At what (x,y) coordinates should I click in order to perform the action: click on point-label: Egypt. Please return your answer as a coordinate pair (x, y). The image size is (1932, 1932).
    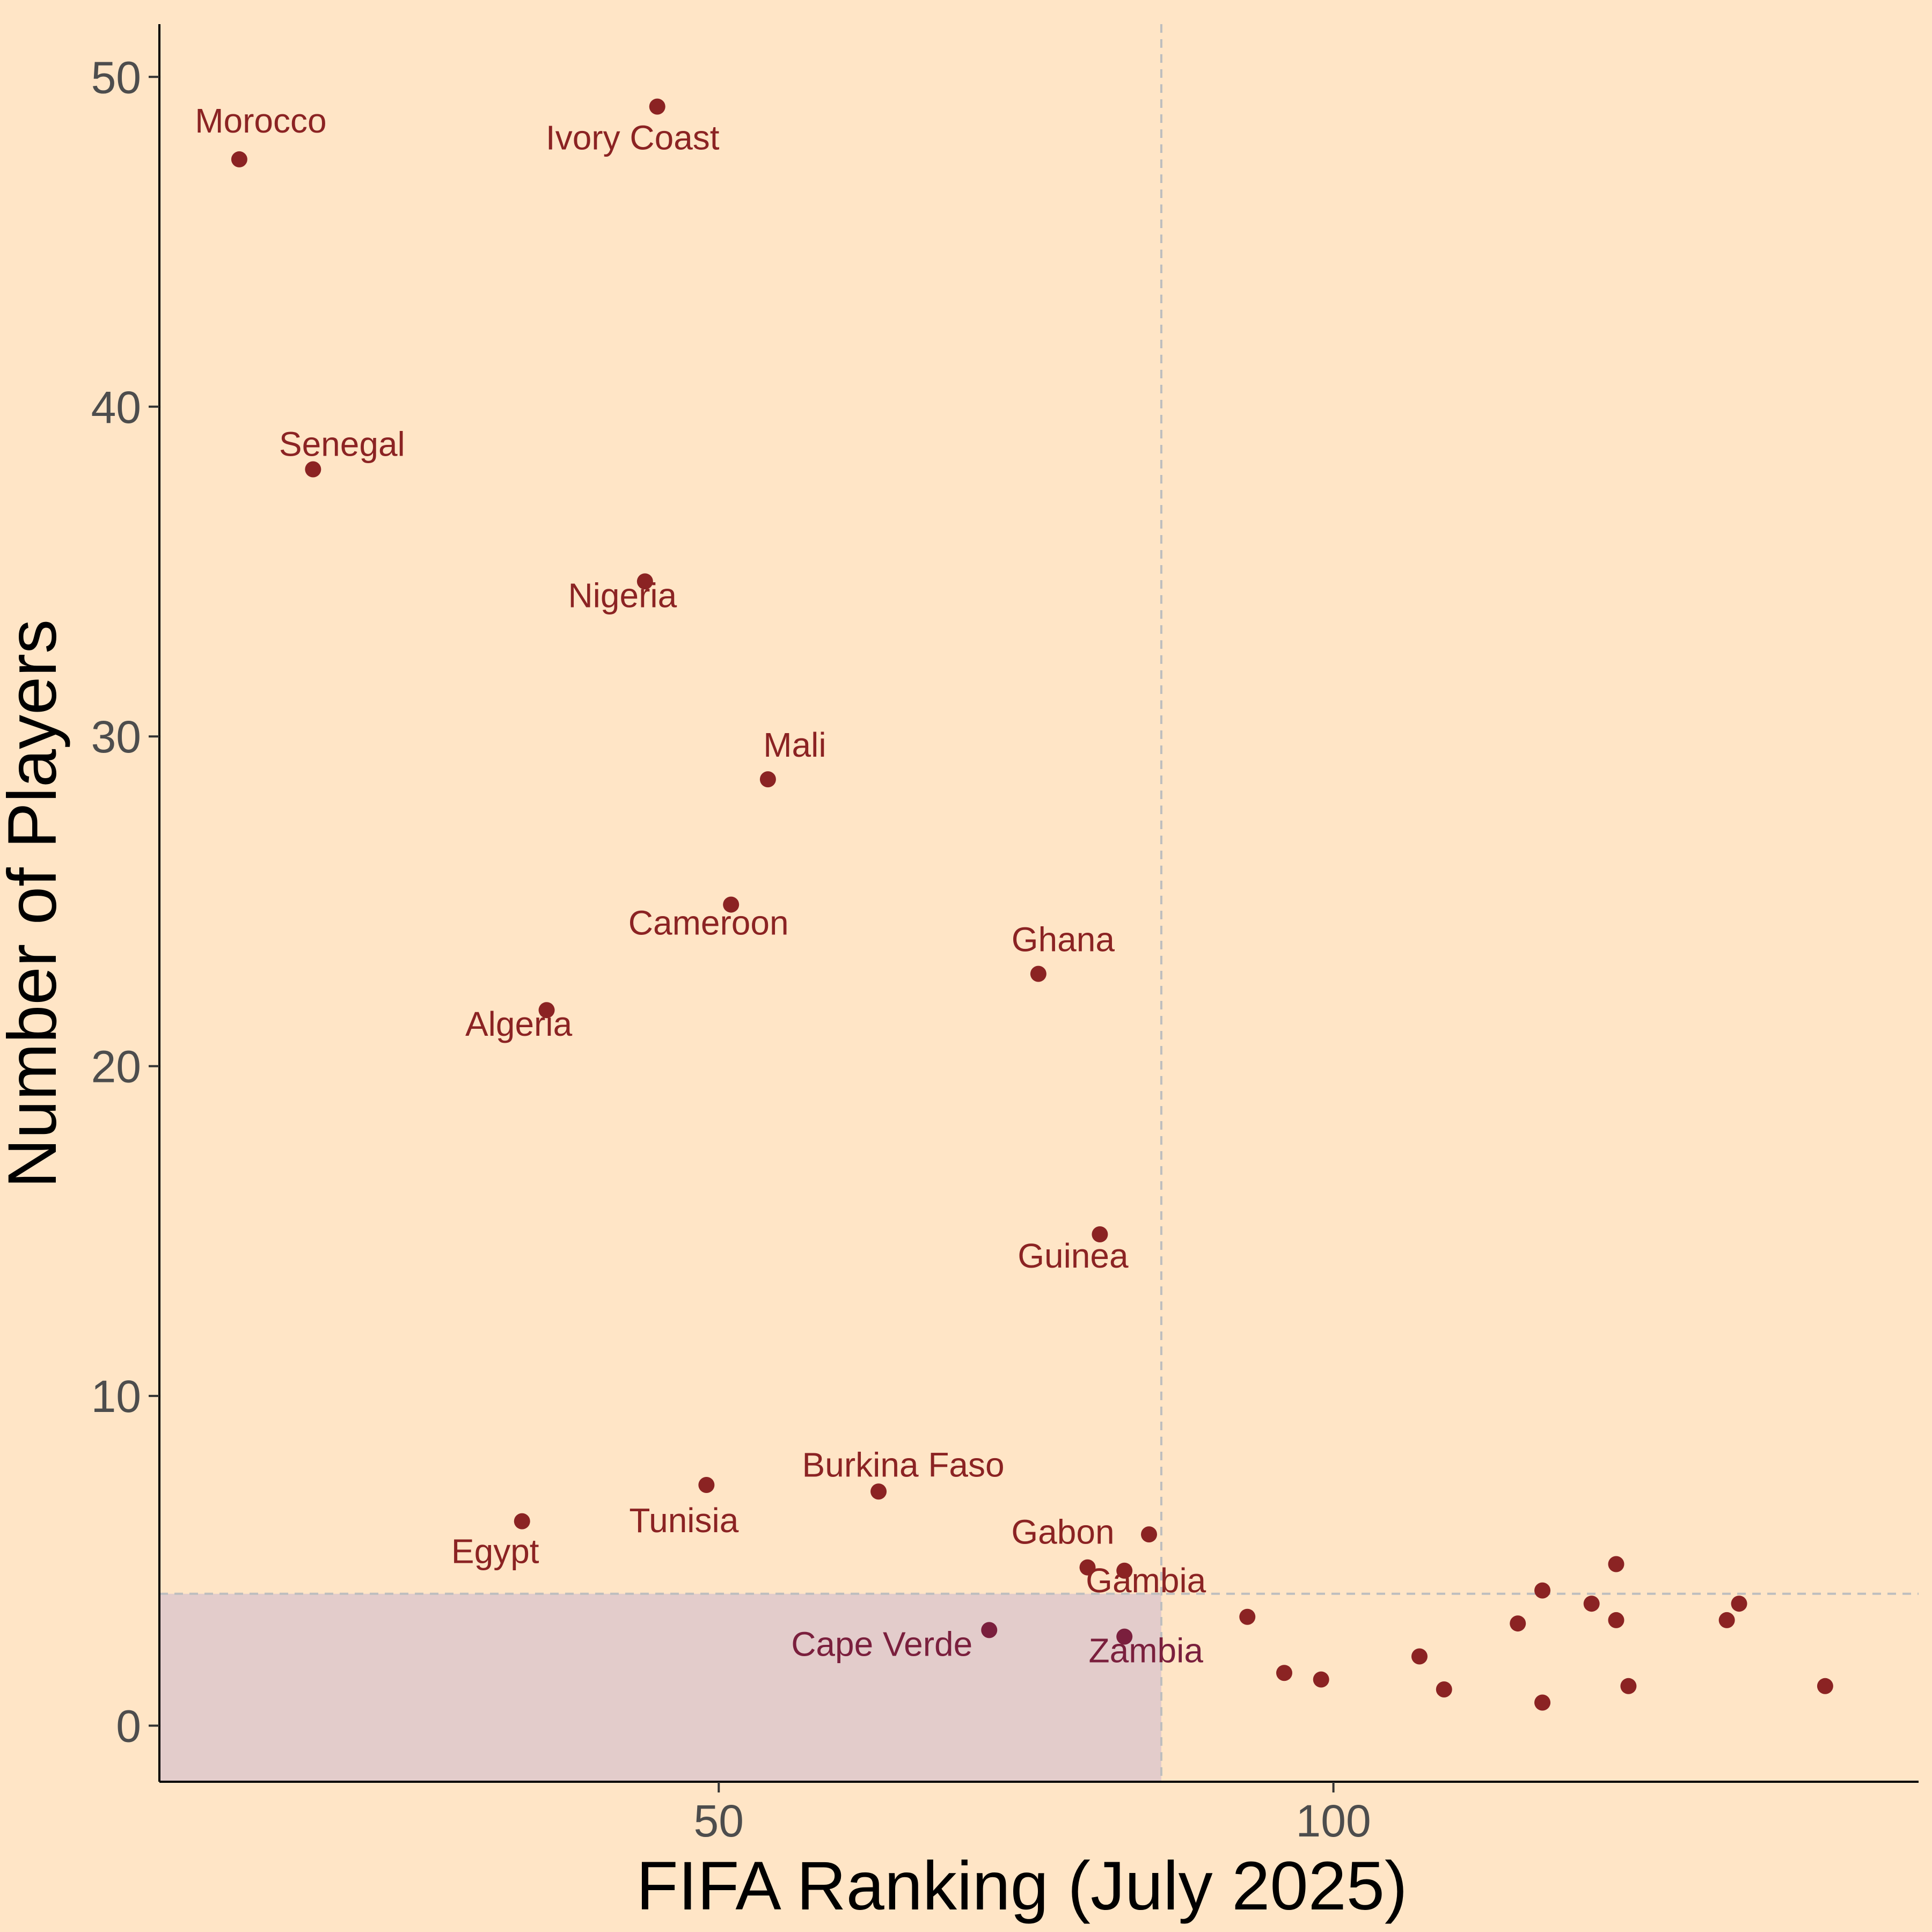
    Looking at the image, I should click on (495, 1551).